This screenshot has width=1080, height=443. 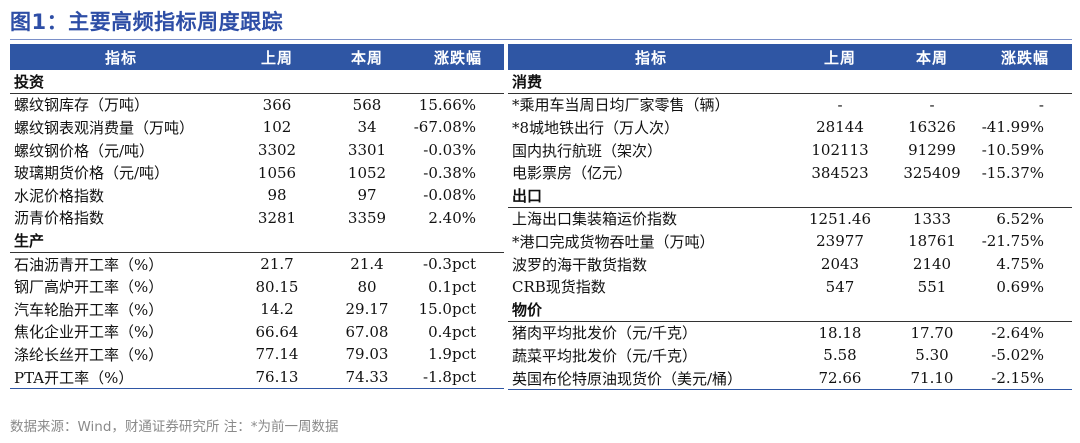 I want to click on last-week-value-cell: 3281, so click(x=277, y=217).